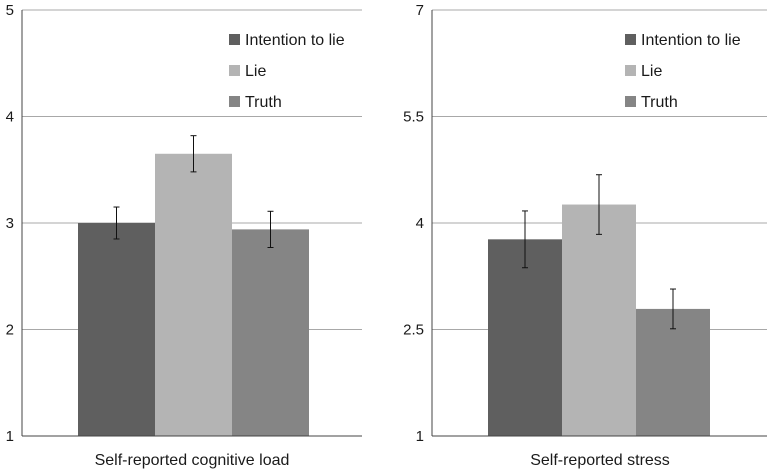  What do you see at coordinates (192, 460) in the screenshot?
I see `x-axis-label: Self-reported cognitive load` at bounding box center [192, 460].